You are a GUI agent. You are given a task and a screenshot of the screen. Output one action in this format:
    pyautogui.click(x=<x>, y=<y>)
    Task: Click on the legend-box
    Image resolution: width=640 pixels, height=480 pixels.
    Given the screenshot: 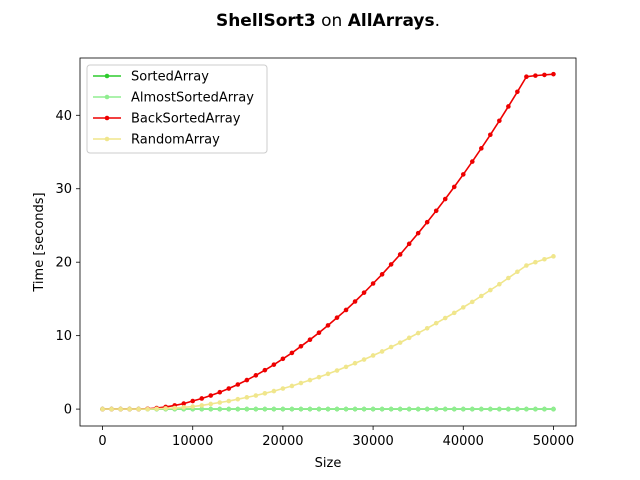 What is the action you would take?
    pyautogui.click(x=177, y=109)
    